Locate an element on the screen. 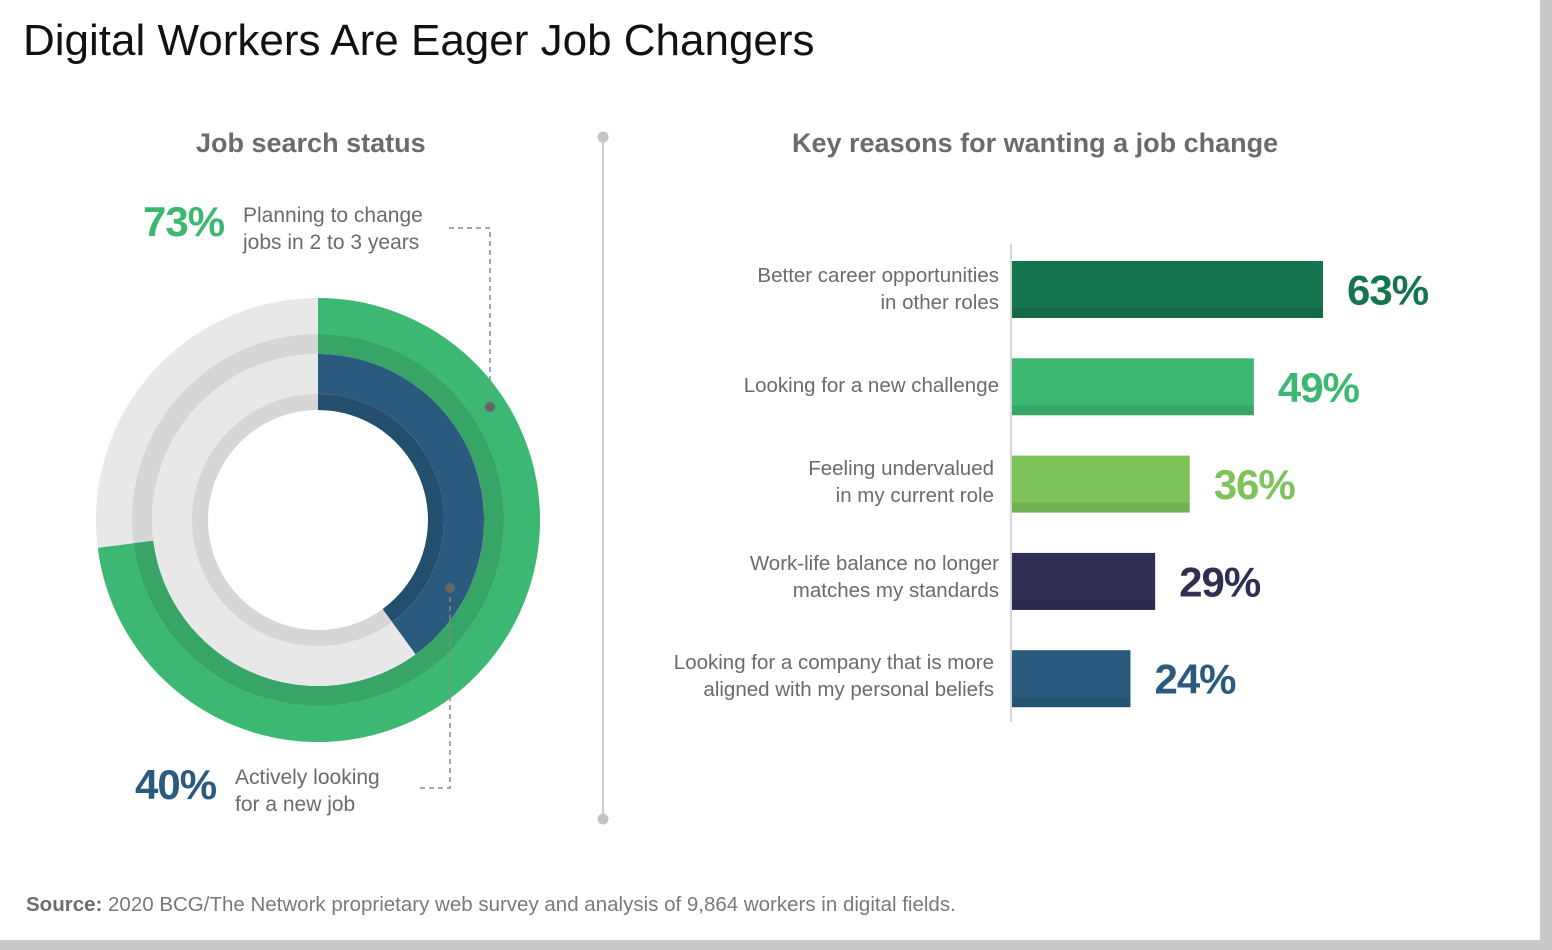 The image size is (1552, 950). outer-ring-leader-line is located at coordinates (470, 317).